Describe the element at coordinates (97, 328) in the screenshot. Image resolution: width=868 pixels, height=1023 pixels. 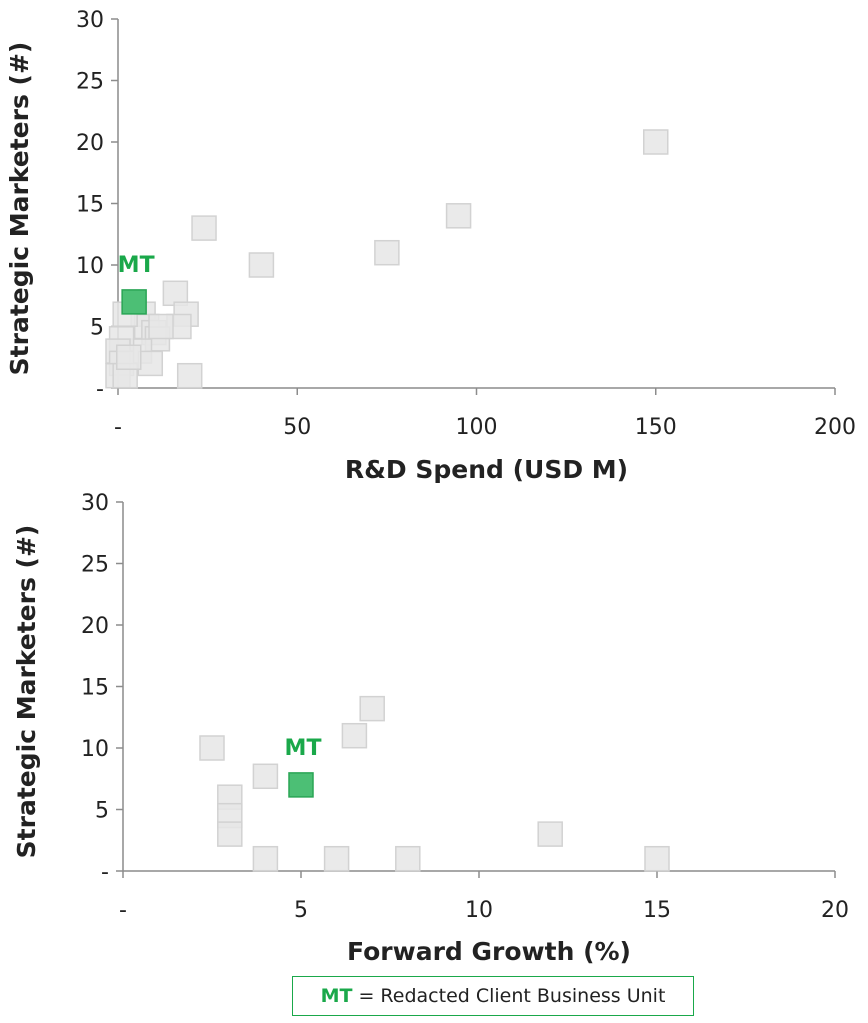
I see `c0-y-tick-label: 5` at that location.